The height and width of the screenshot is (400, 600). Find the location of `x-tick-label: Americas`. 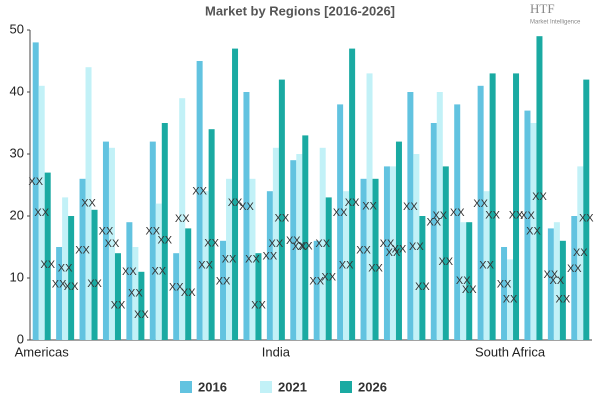

x-tick-label: Americas is located at coordinates (42, 351).